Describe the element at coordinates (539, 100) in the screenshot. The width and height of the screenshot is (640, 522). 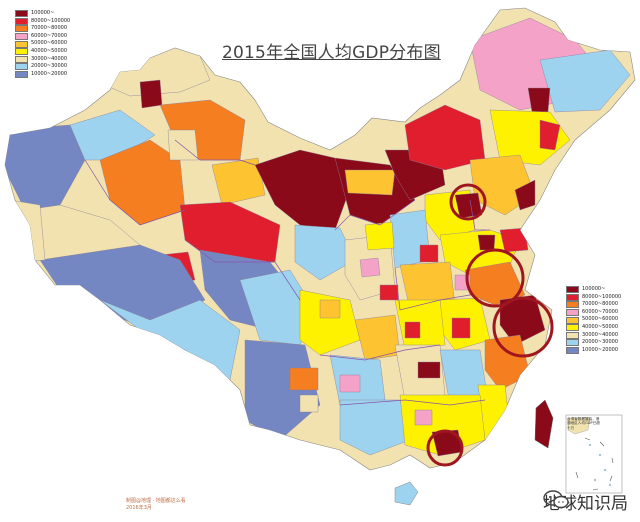
I see `region-daqing` at that location.